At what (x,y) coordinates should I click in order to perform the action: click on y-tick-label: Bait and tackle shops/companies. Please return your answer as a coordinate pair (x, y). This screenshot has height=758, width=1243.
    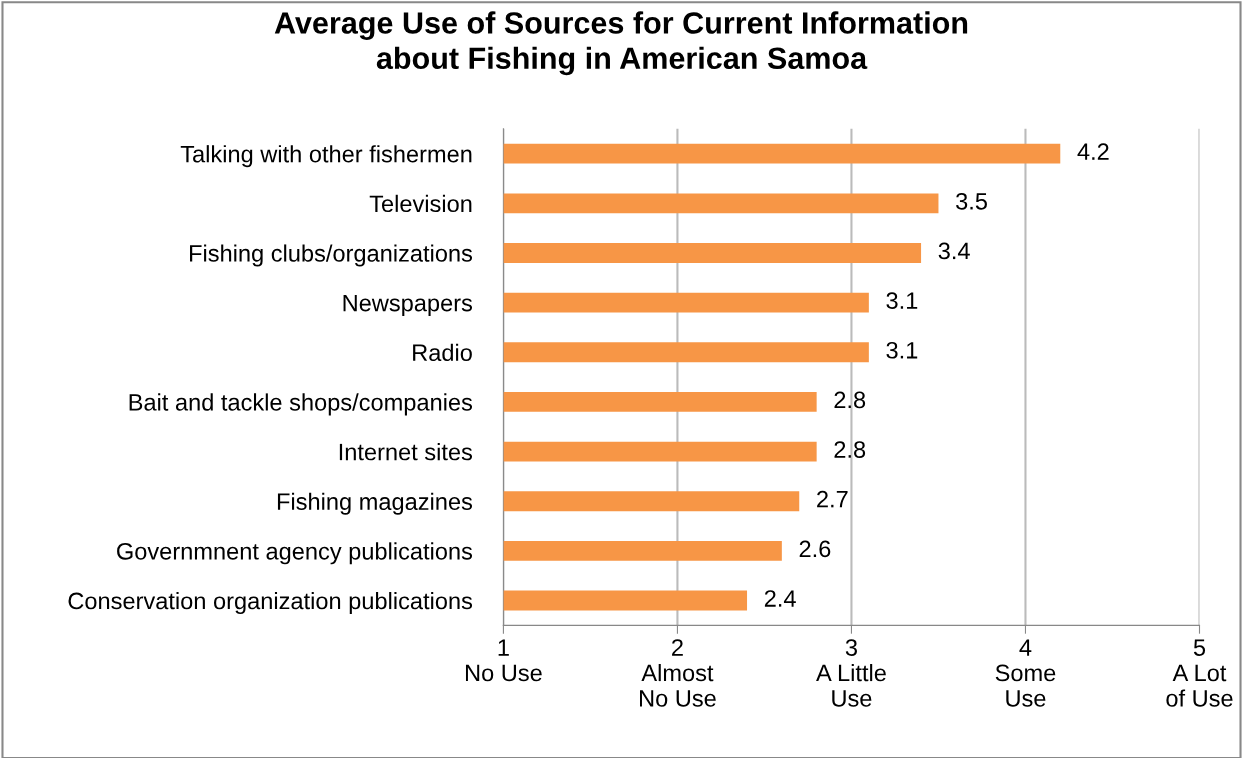
    Looking at the image, I should click on (301, 404).